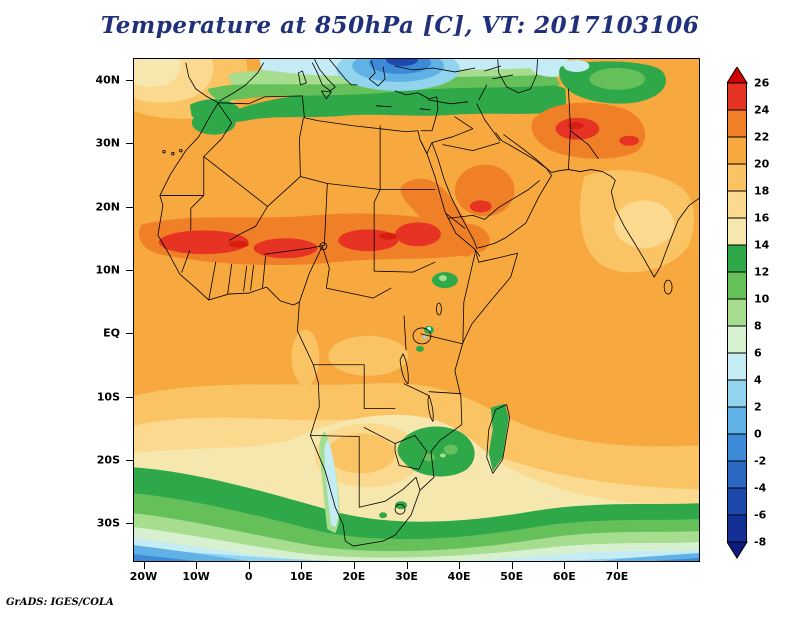 Image resolution: width=800 pixels, height=618 pixels. I want to click on credit-stamp: GrADS: IGES/COLA, so click(60, 602).